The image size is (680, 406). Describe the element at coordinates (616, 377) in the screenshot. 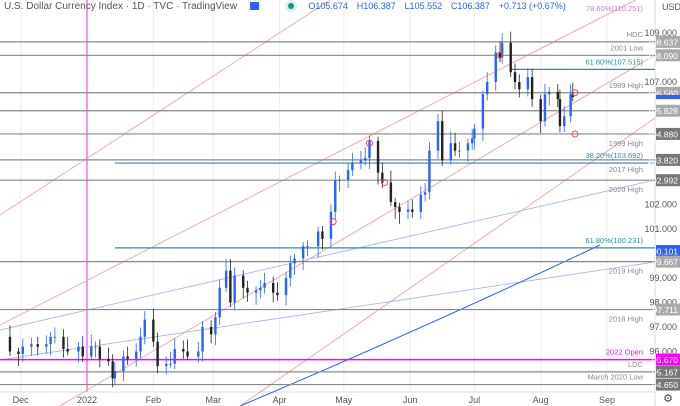

I see `level-label: March 2020 Low` at that location.